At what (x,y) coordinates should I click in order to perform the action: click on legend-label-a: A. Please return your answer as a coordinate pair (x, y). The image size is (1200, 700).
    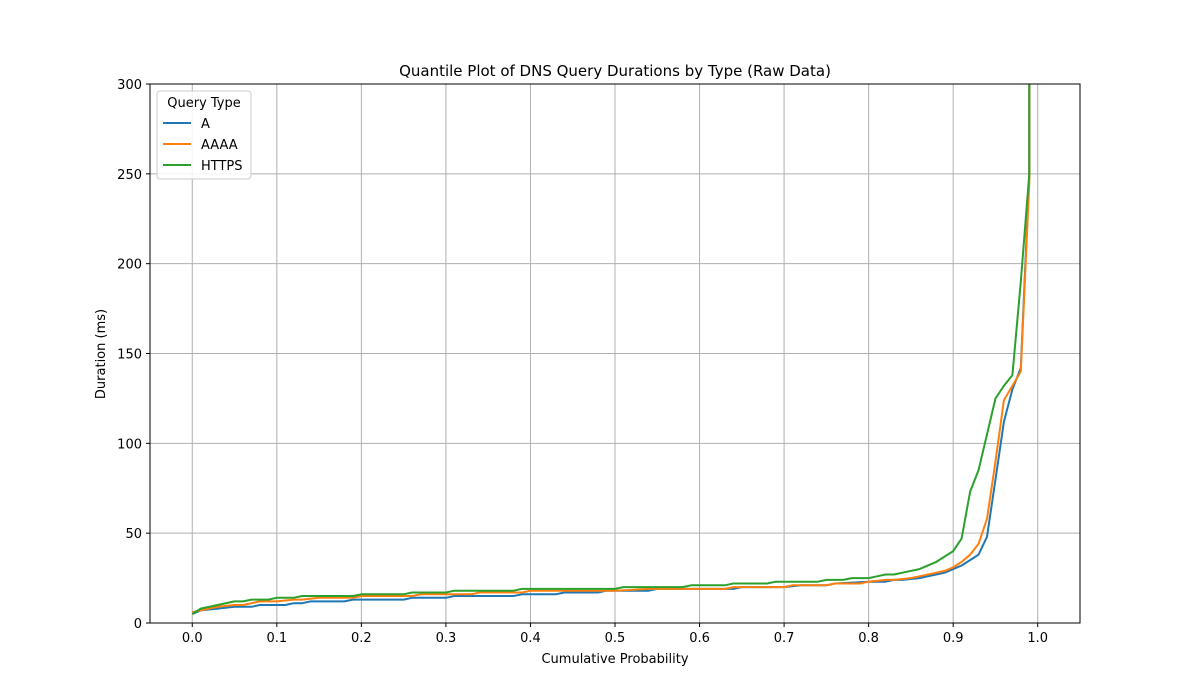
    Looking at the image, I should click on (205, 124).